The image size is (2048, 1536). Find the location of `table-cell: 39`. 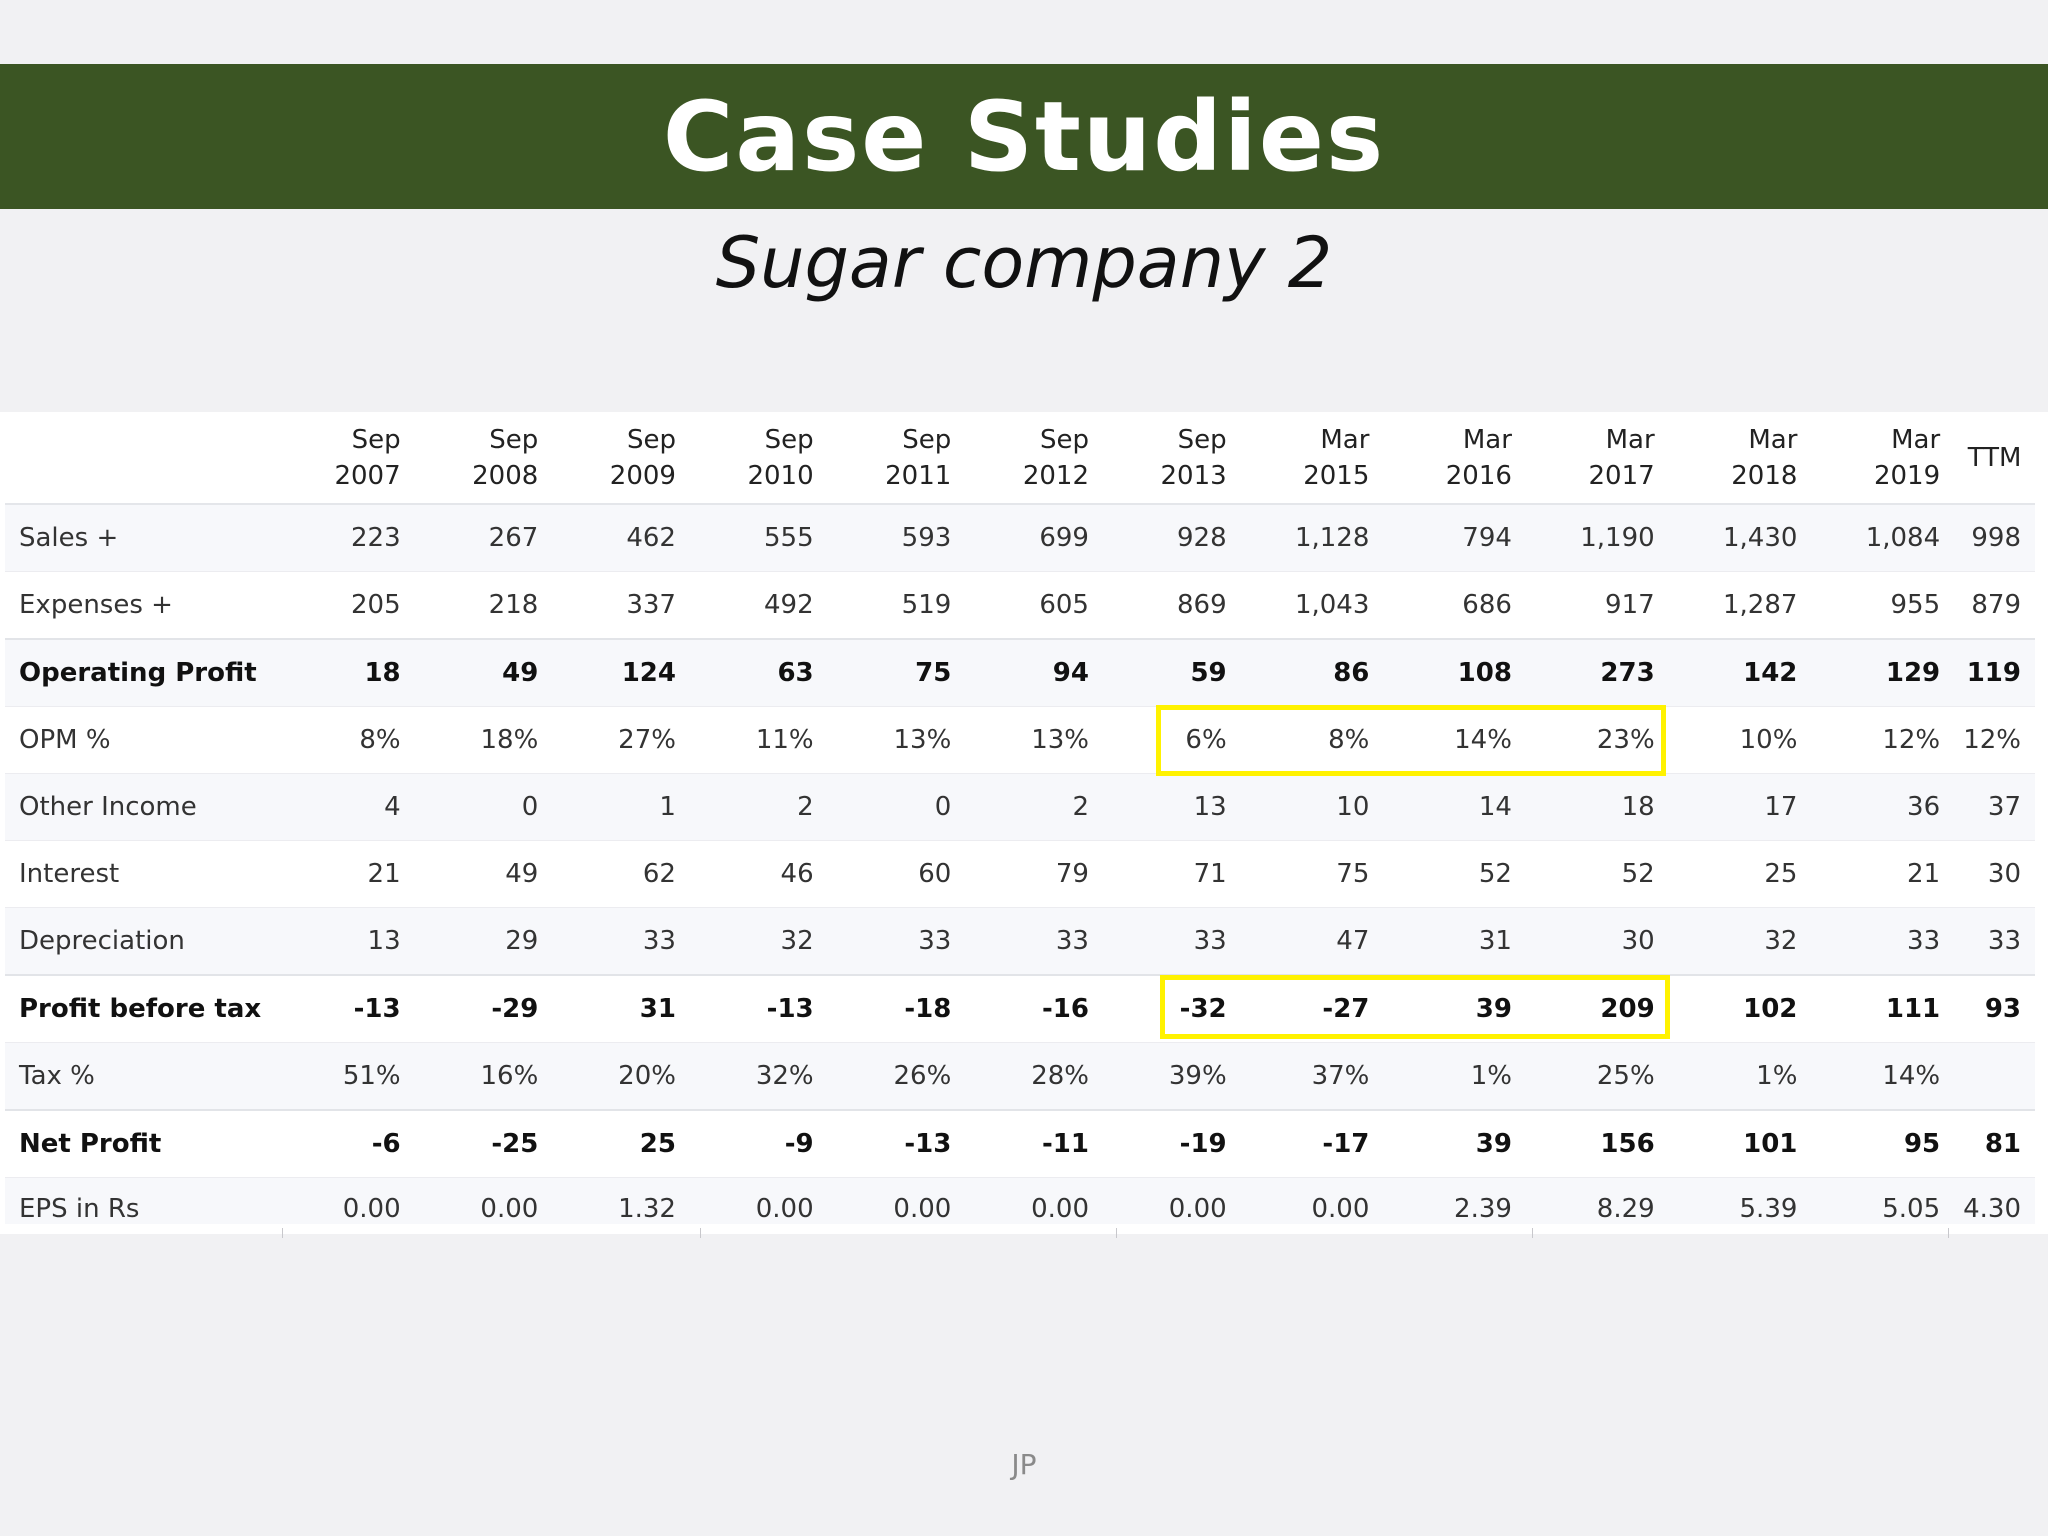

table-cell: 39 is located at coordinates (1454, 1143).